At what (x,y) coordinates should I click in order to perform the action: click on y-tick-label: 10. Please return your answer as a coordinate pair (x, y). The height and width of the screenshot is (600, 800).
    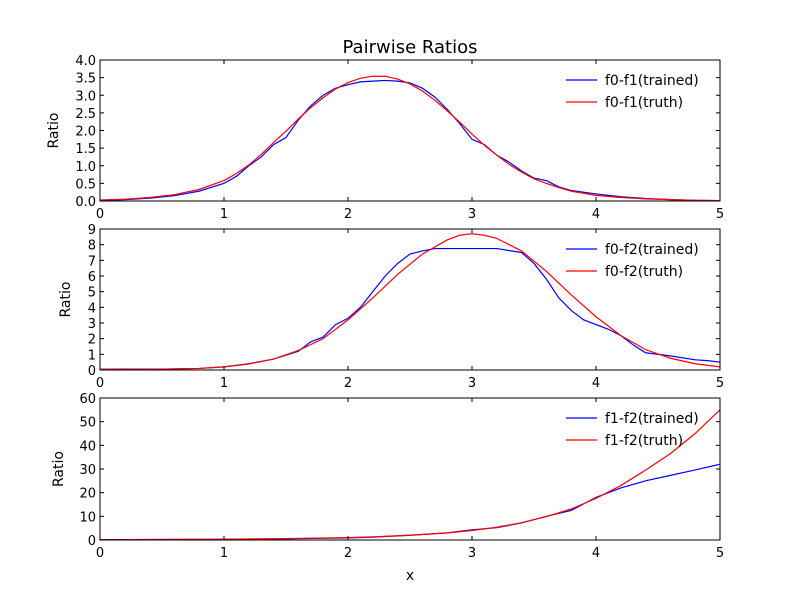
    Looking at the image, I should click on (87, 517).